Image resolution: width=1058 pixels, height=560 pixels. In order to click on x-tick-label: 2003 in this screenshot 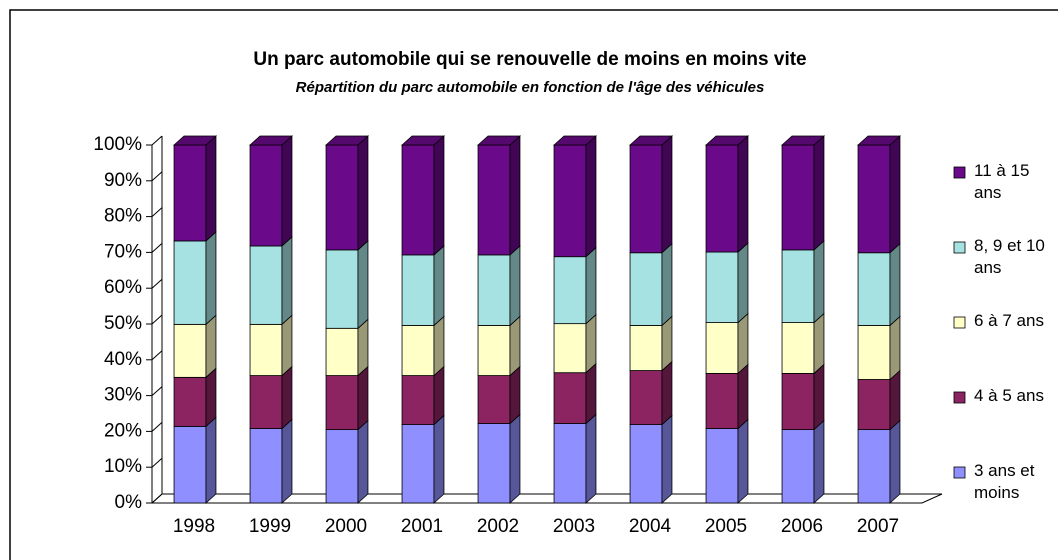, I will do `click(574, 526)`.